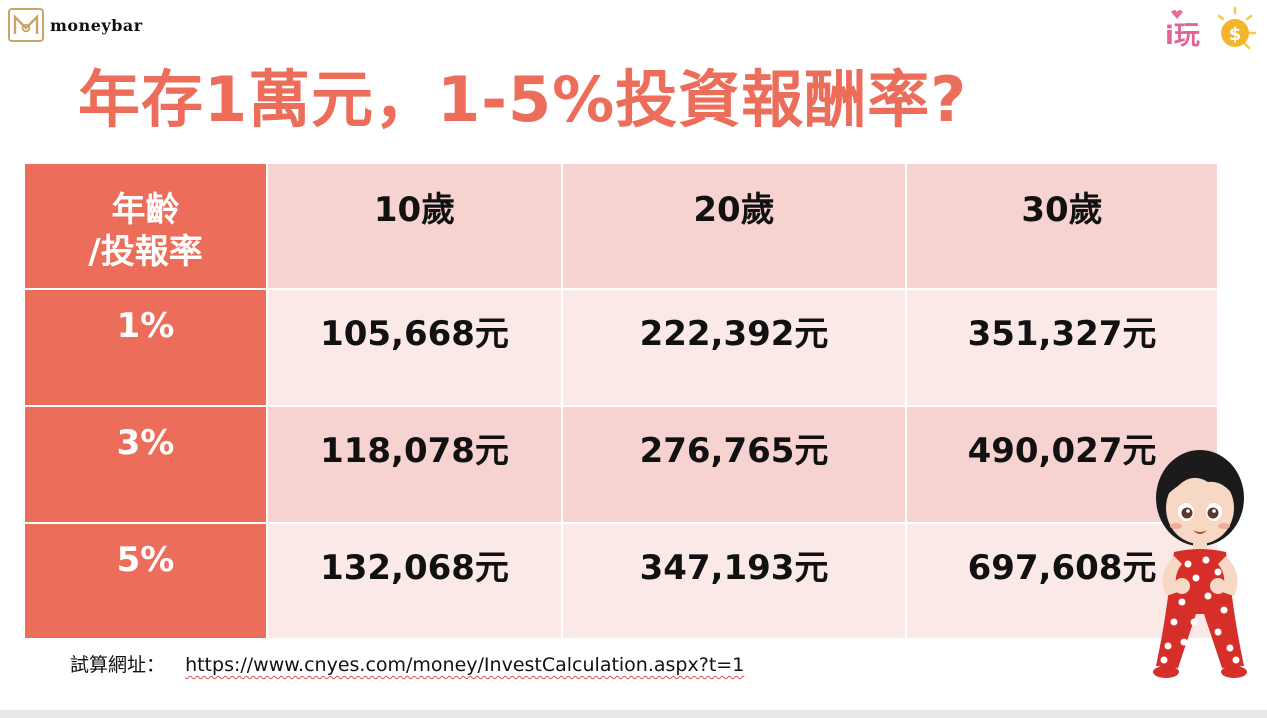 This screenshot has width=1267, height=718. I want to click on table-cell: 276,765元, so click(734, 464).